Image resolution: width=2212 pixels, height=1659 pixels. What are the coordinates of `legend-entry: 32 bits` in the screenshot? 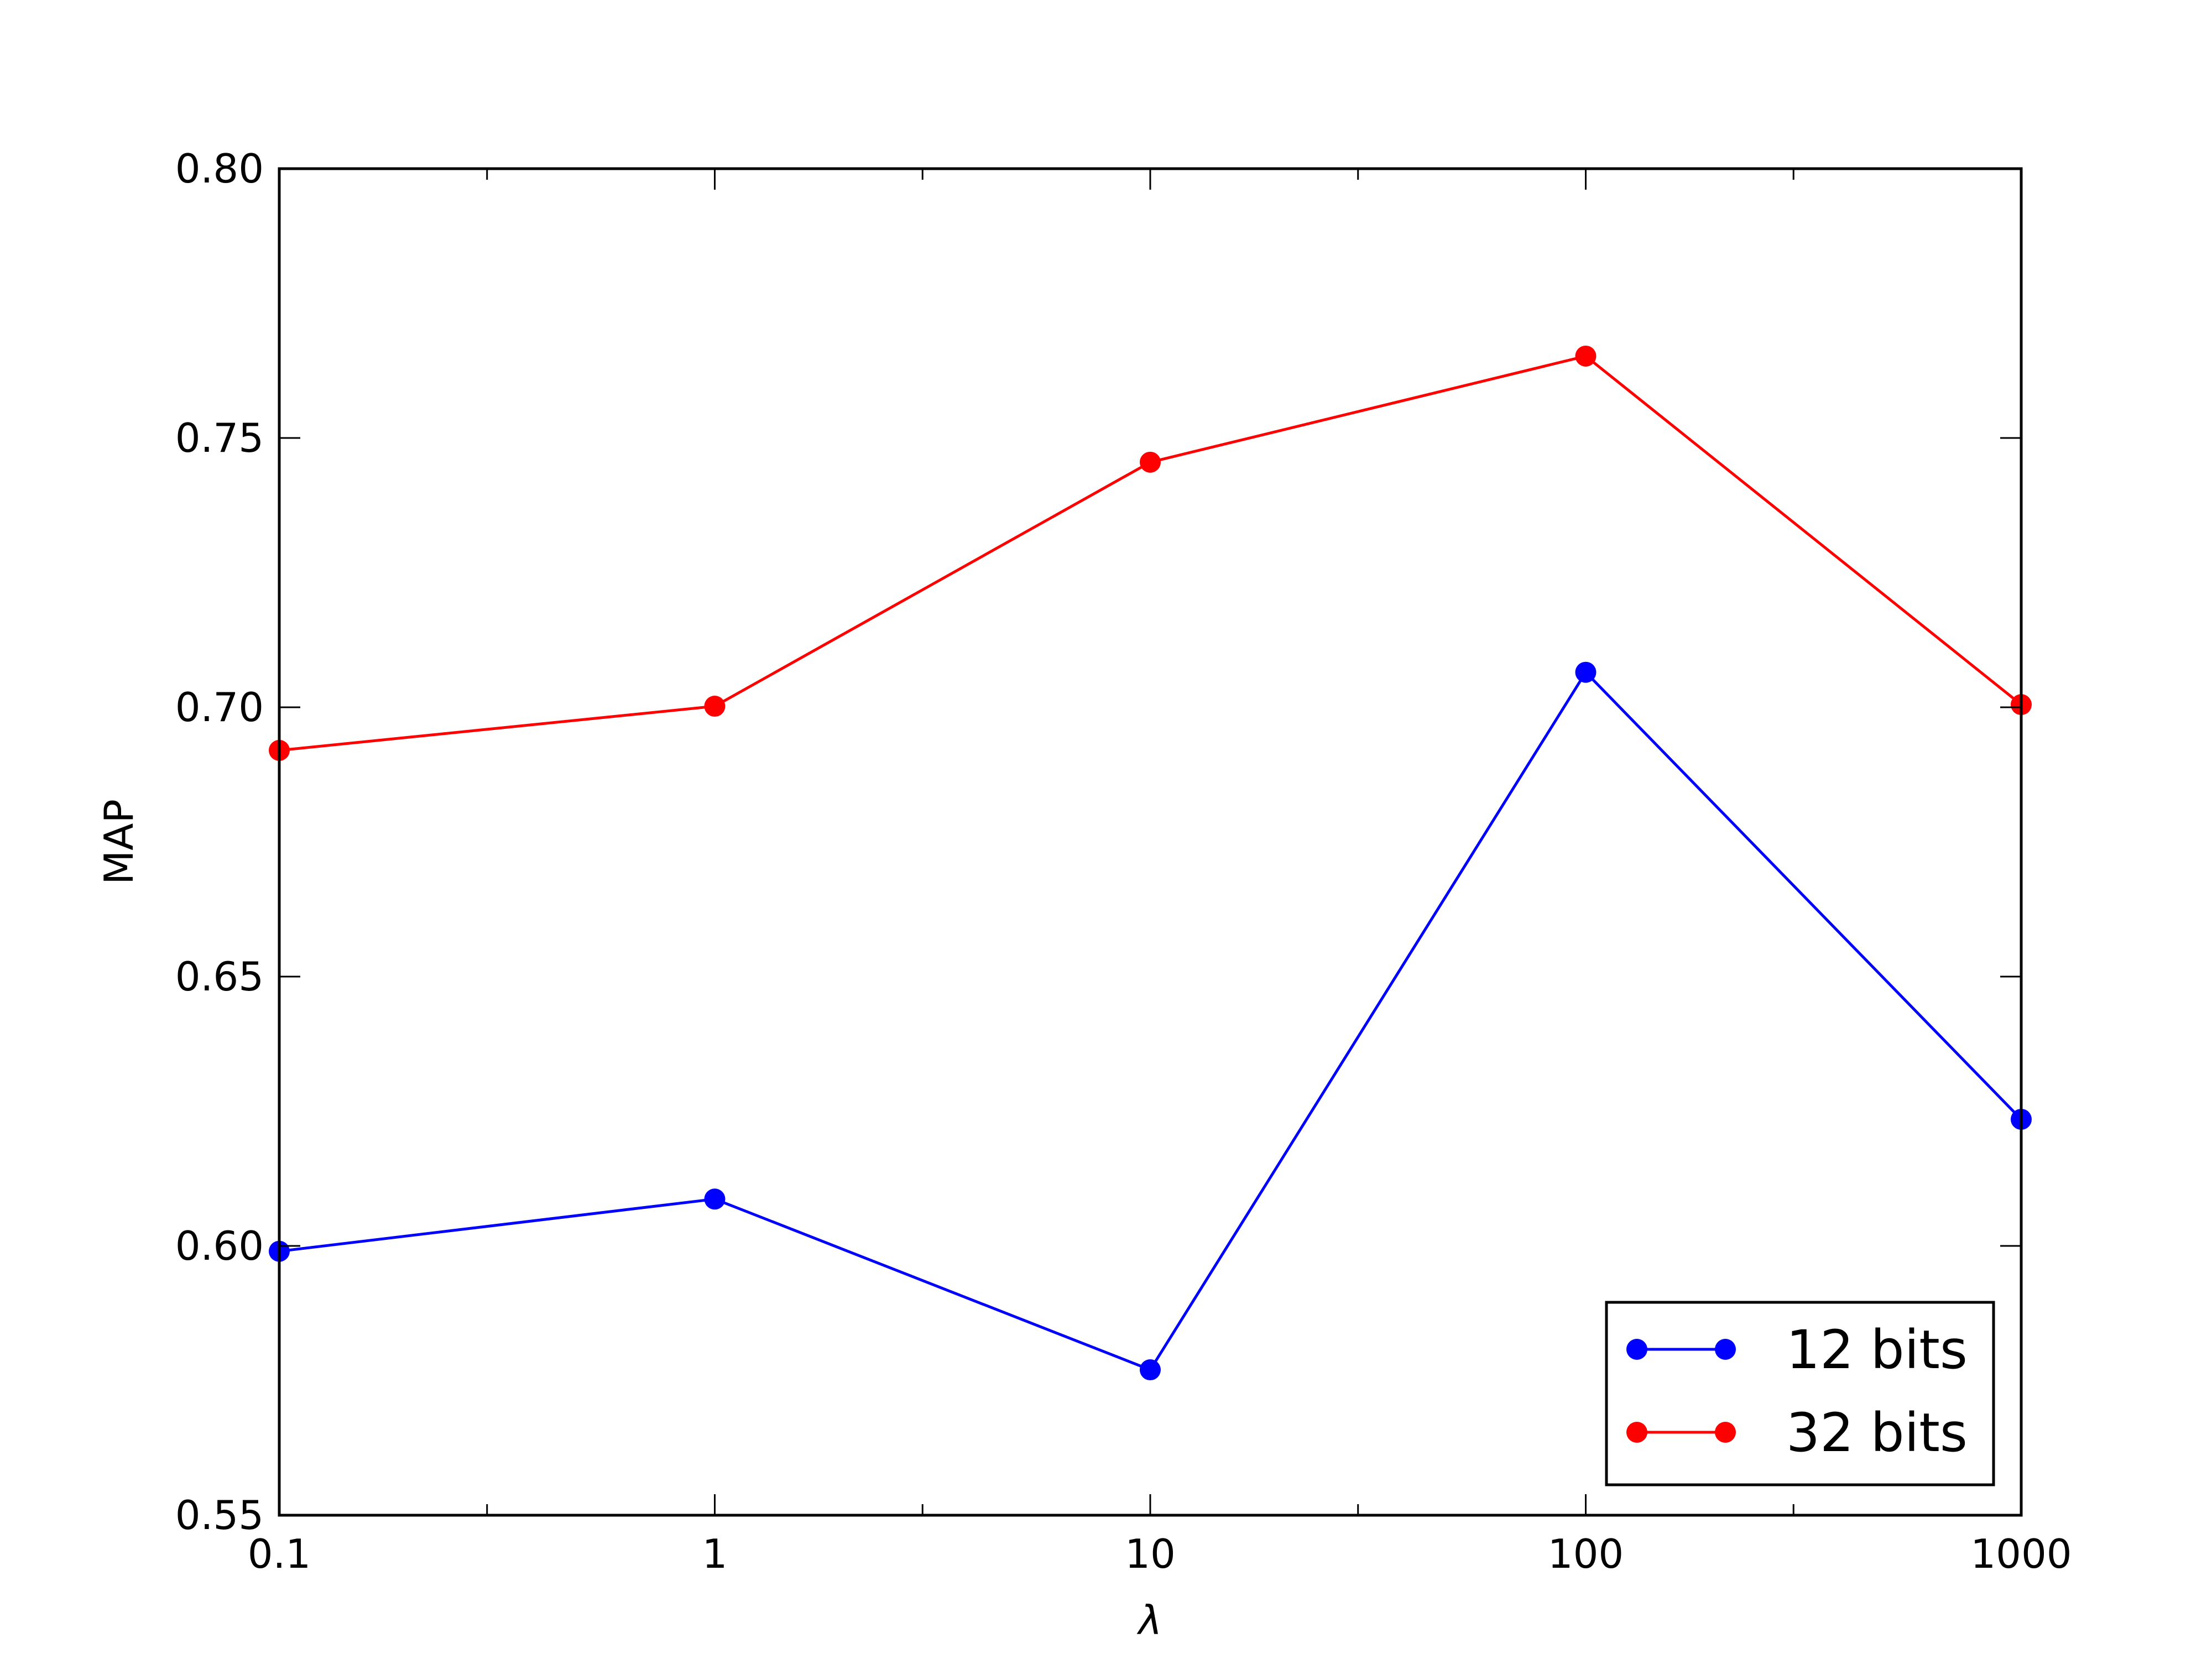 It's located at (1797, 1433).